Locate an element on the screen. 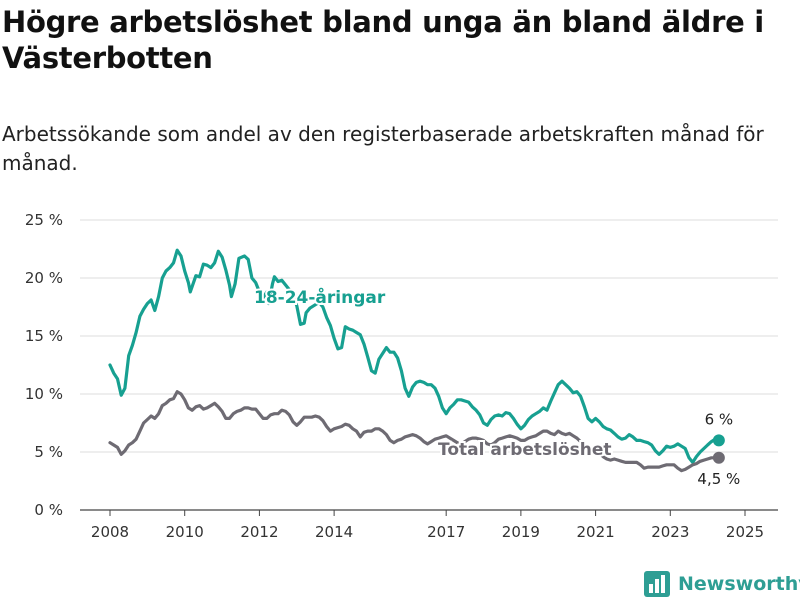 The height and width of the screenshot is (600, 800). series-end-point-youth is located at coordinates (718, 440).